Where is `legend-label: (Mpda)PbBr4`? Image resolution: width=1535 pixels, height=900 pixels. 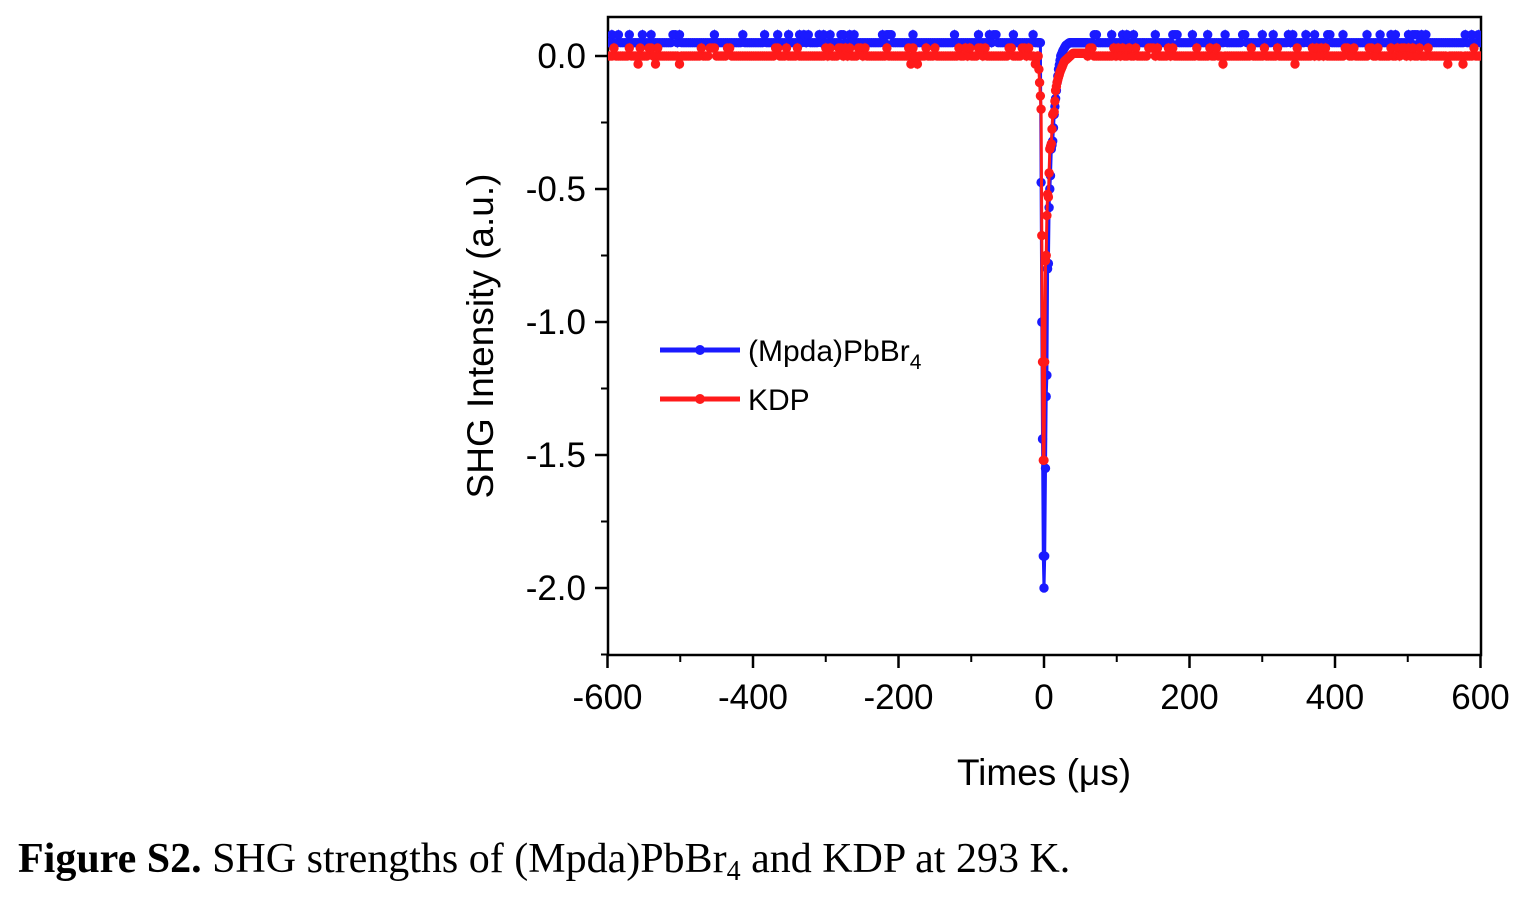 legend-label: (Mpda)PbBr4 is located at coordinates (835, 354).